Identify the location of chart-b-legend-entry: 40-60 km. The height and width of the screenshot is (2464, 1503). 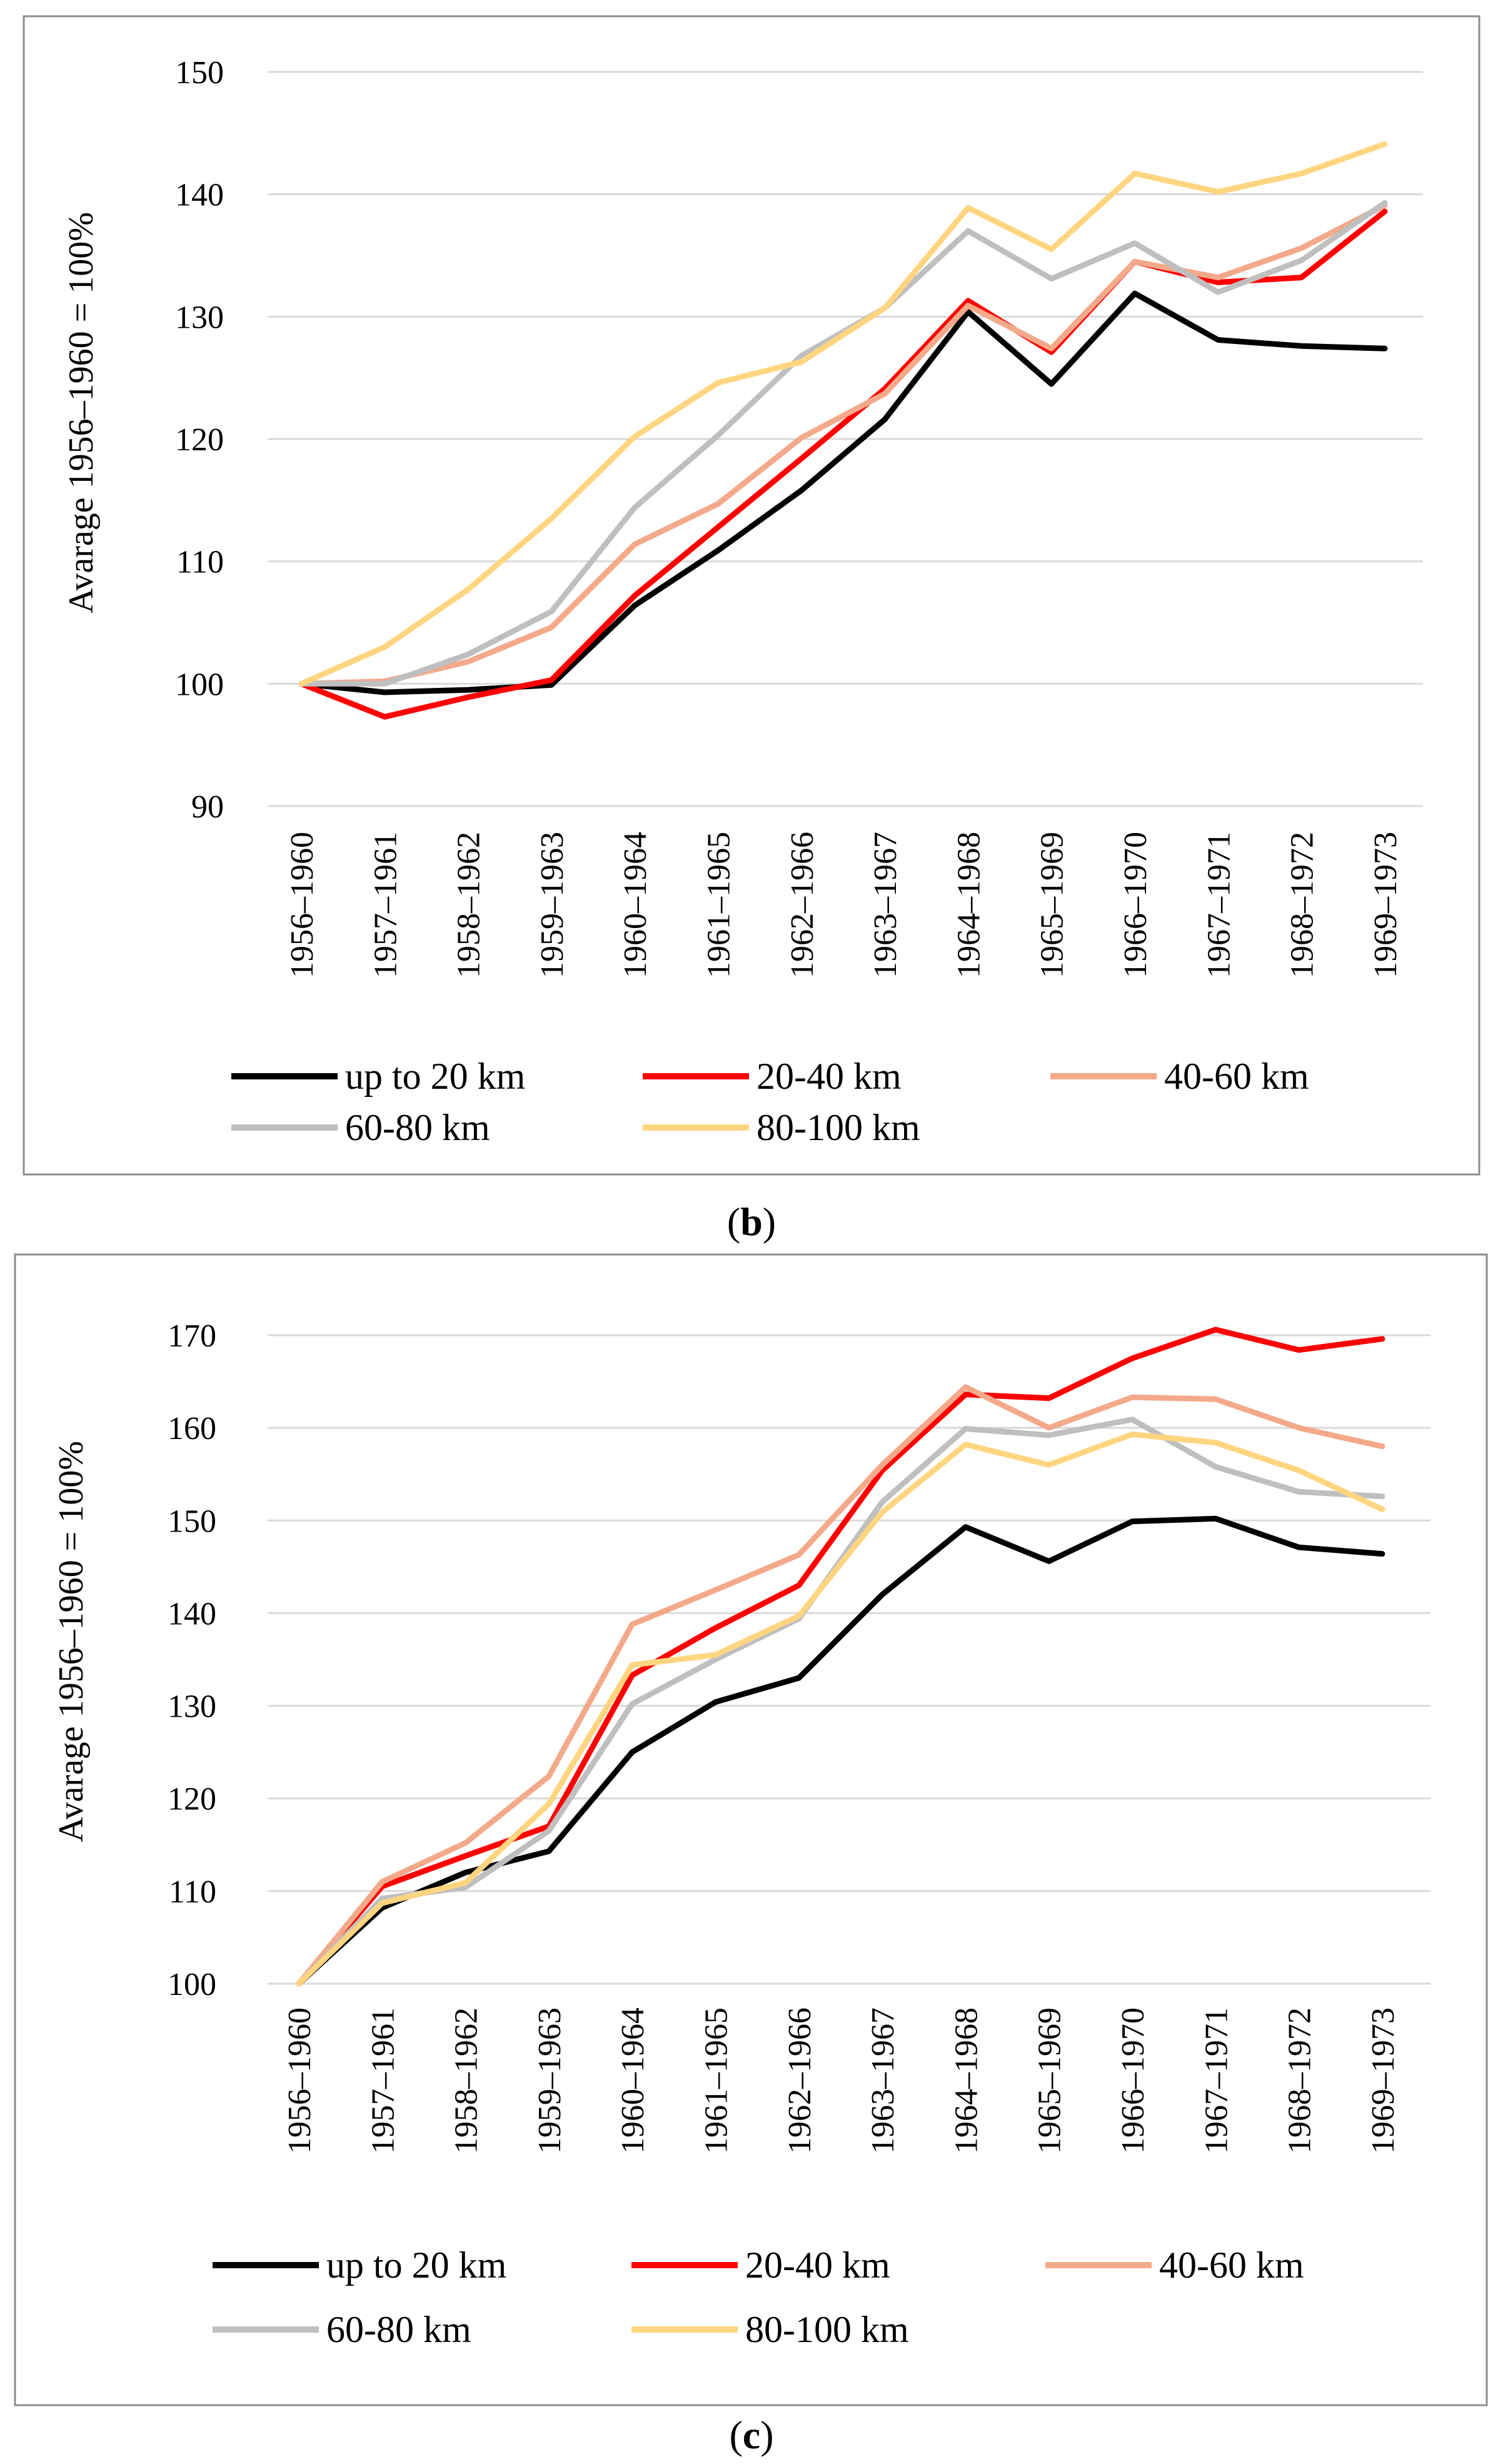
(1180, 1077).